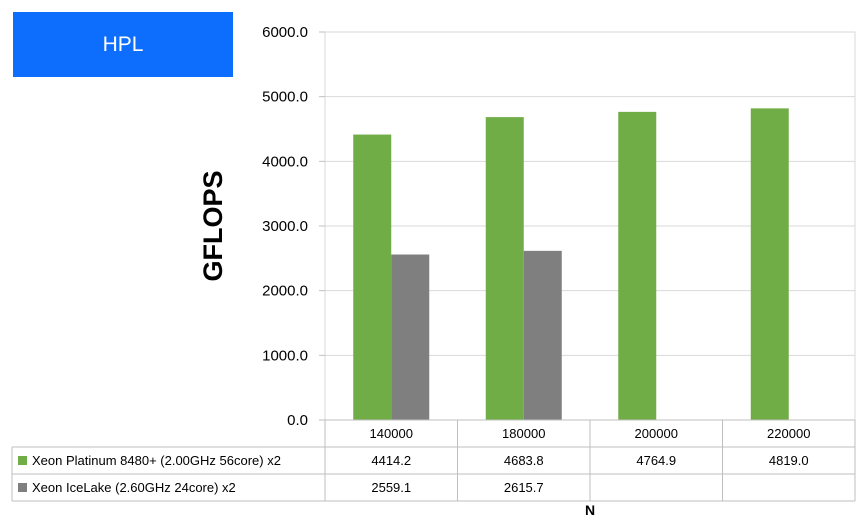 The image size is (860, 530). What do you see at coordinates (213, 225) in the screenshot?
I see `y-axis-label: GFLOPS` at bounding box center [213, 225].